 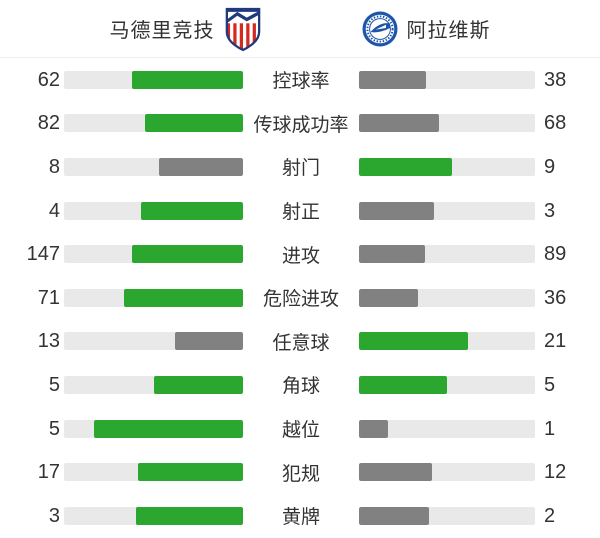 I want to click on stat-row: 147 进攻 89, so click(x=296, y=254).